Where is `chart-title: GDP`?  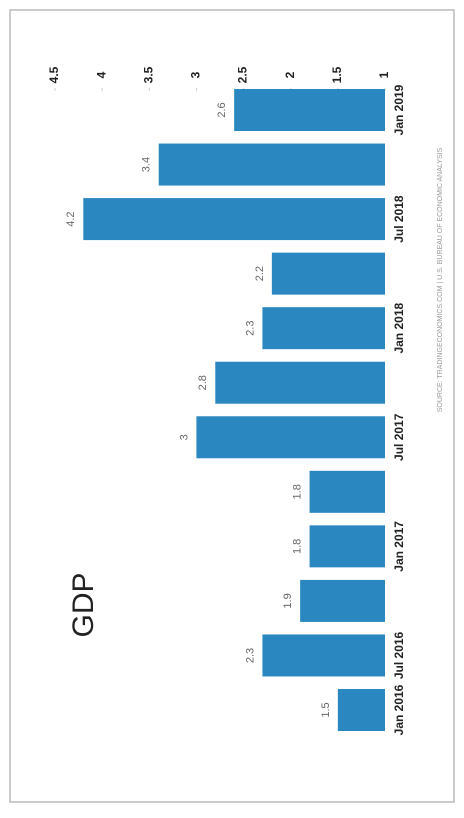 chart-title: GDP is located at coordinates (83, 604).